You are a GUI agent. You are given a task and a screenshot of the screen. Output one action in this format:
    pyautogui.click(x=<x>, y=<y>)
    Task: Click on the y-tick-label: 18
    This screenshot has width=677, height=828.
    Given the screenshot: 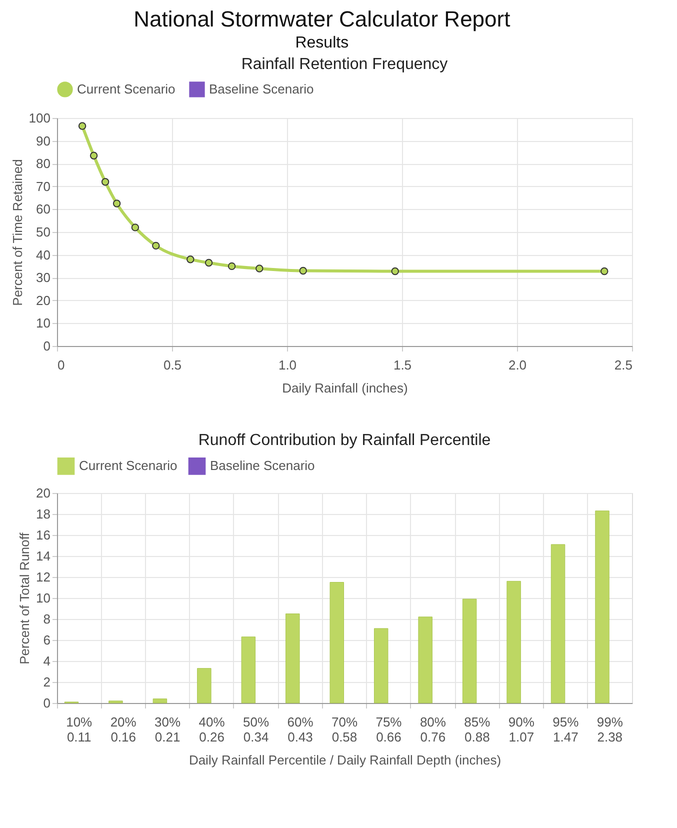 What is the action you would take?
    pyautogui.click(x=43, y=514)
    